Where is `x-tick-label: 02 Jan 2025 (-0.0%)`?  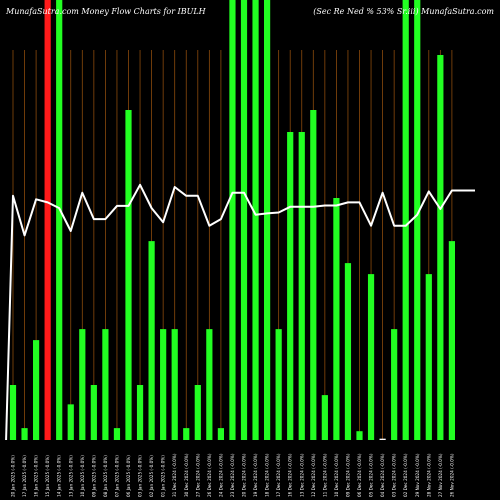
x-tick-label: 02 Jan 2025 (-0.0%) is located at coordinates (151, 476).